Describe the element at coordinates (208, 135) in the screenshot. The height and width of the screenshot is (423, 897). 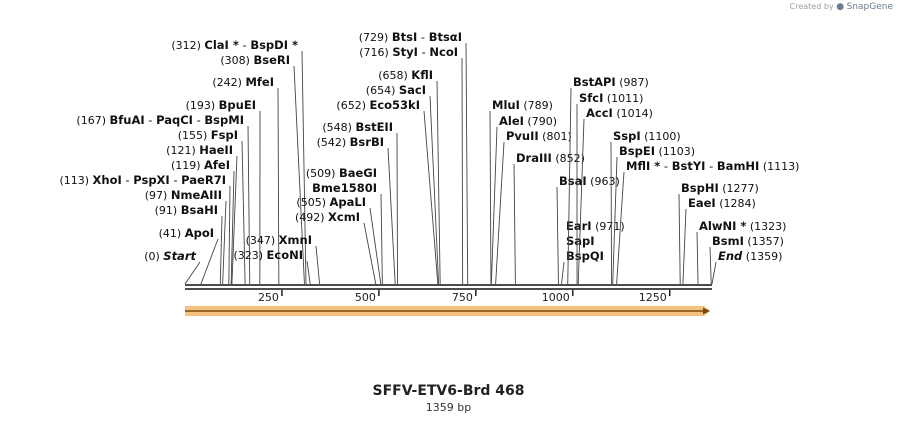
I see `site-label: (155) FspI` at that location.